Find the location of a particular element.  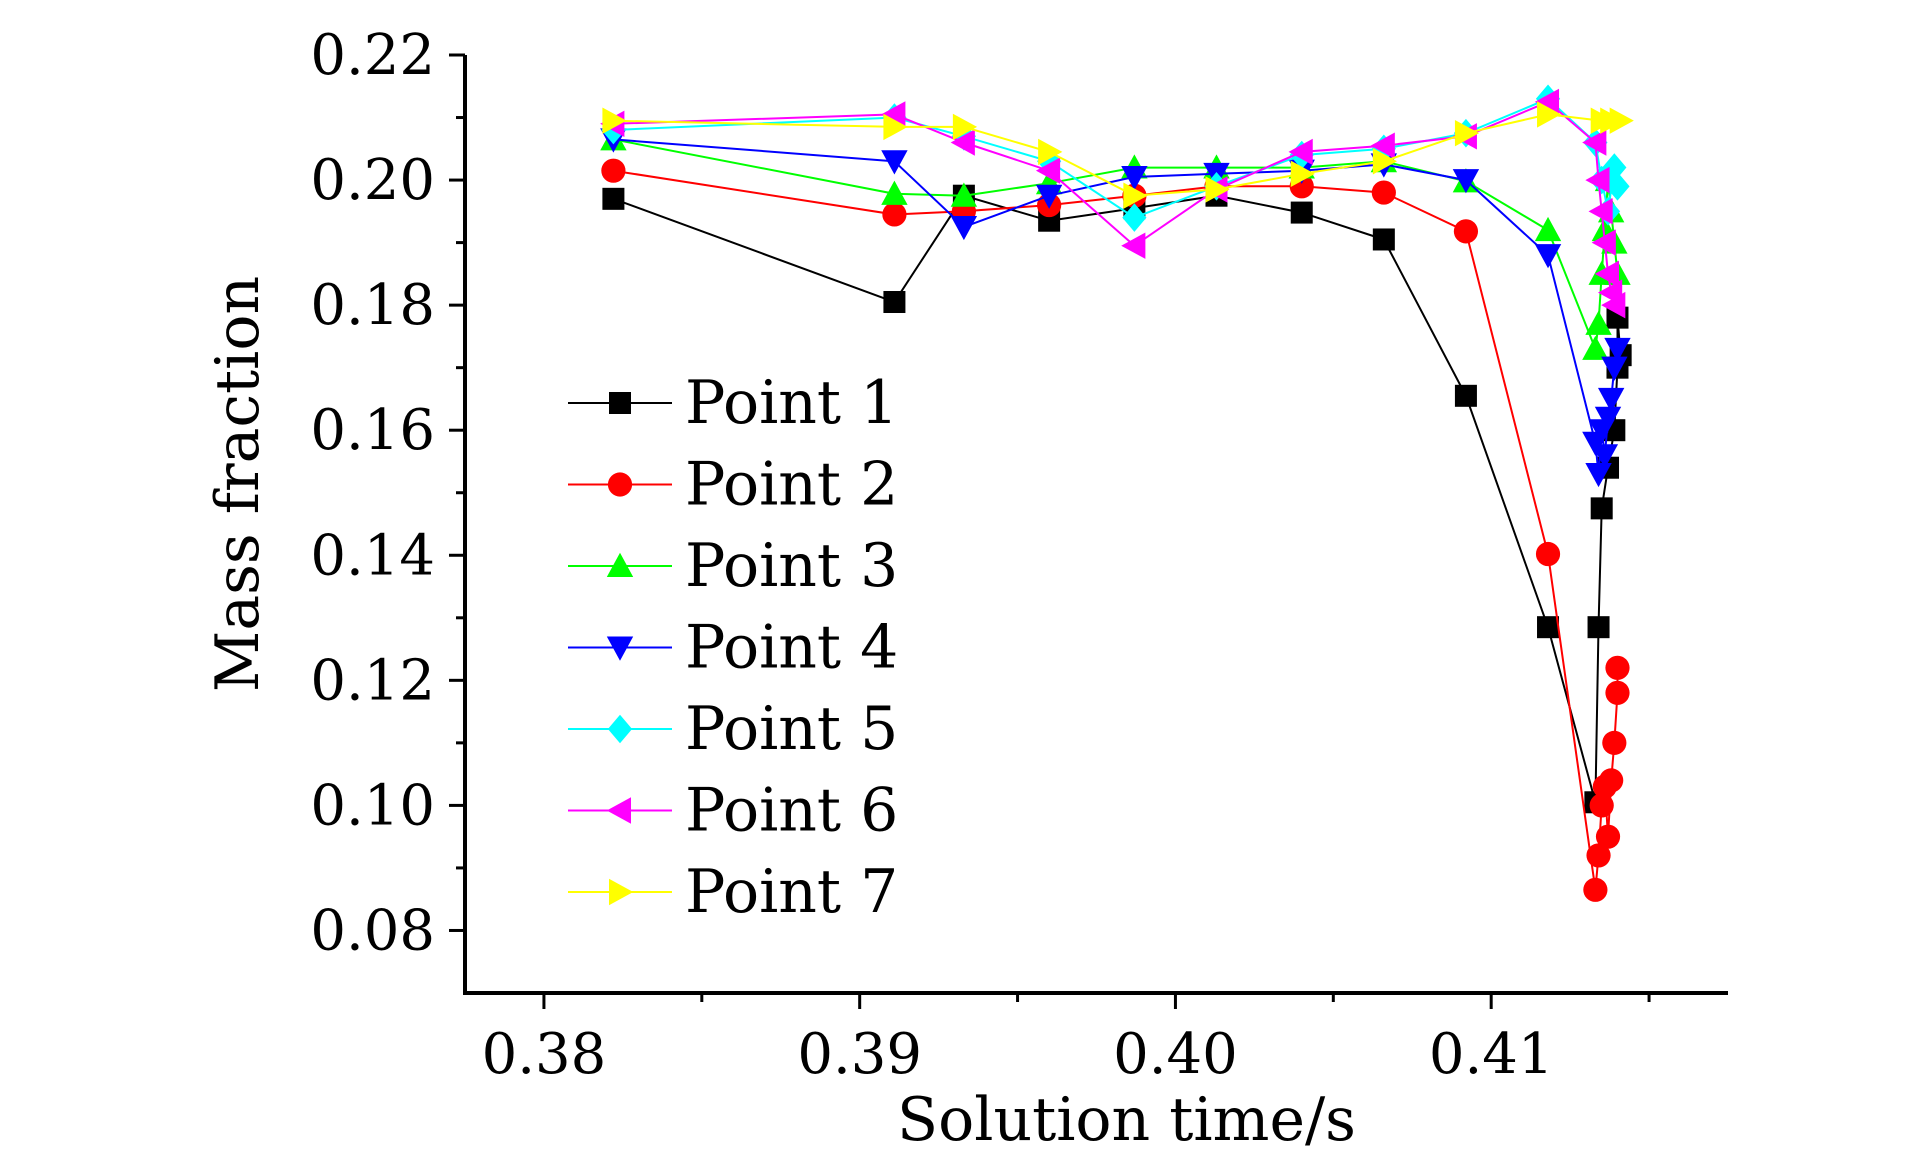

x-tick-label: 0.39 is located at coordinates (859, 1054).